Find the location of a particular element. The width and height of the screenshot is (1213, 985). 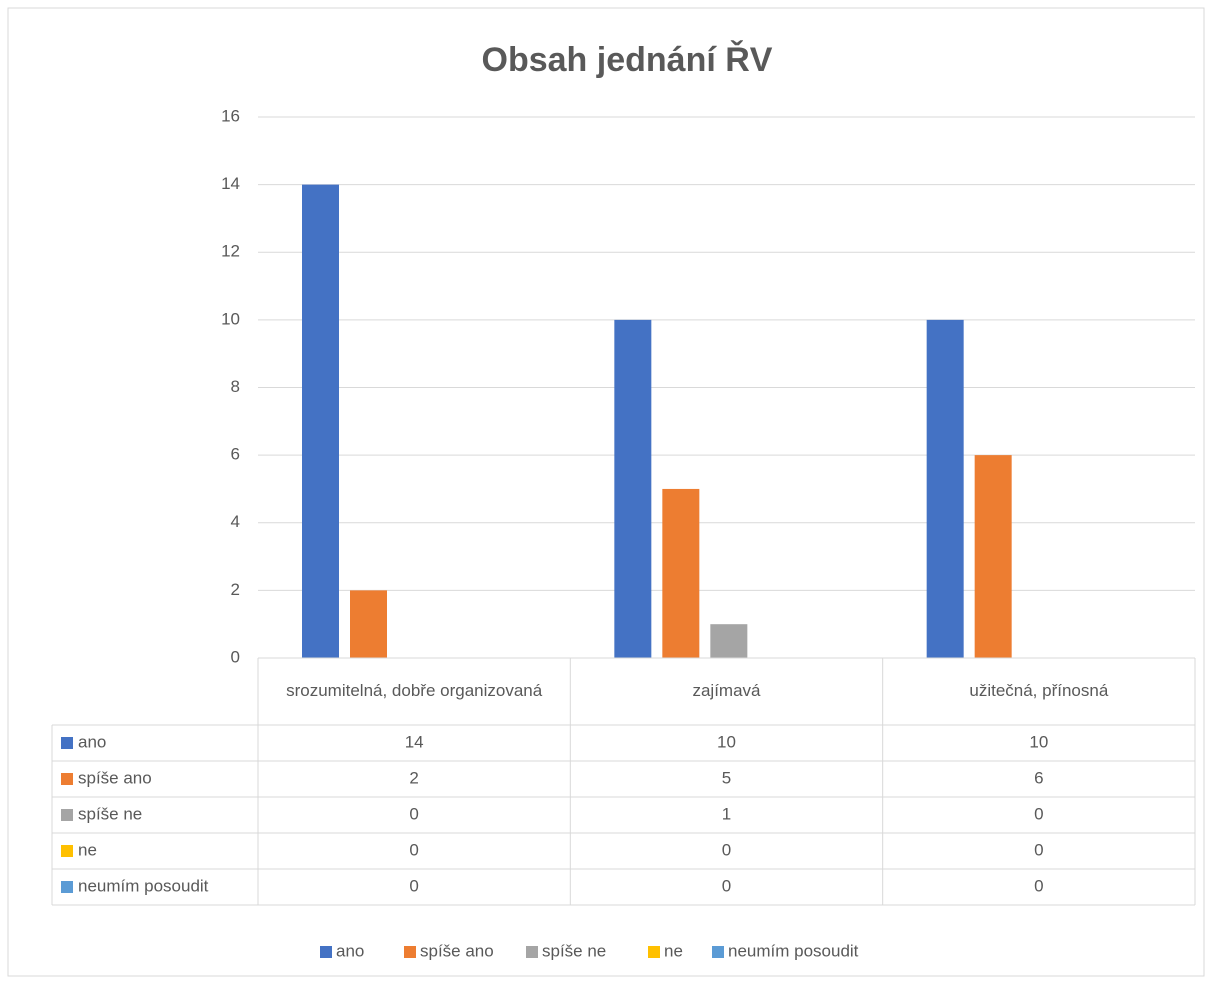

legend-label: ano is located at coordinates (350, 950).